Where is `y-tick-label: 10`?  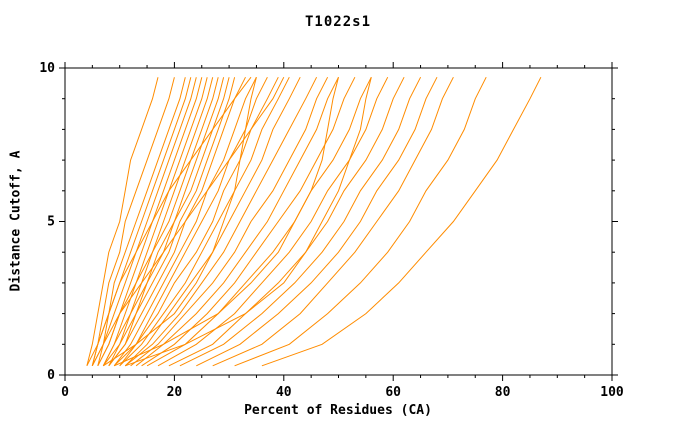
y-tick-label: 10 is located at coordinates (47, 68).